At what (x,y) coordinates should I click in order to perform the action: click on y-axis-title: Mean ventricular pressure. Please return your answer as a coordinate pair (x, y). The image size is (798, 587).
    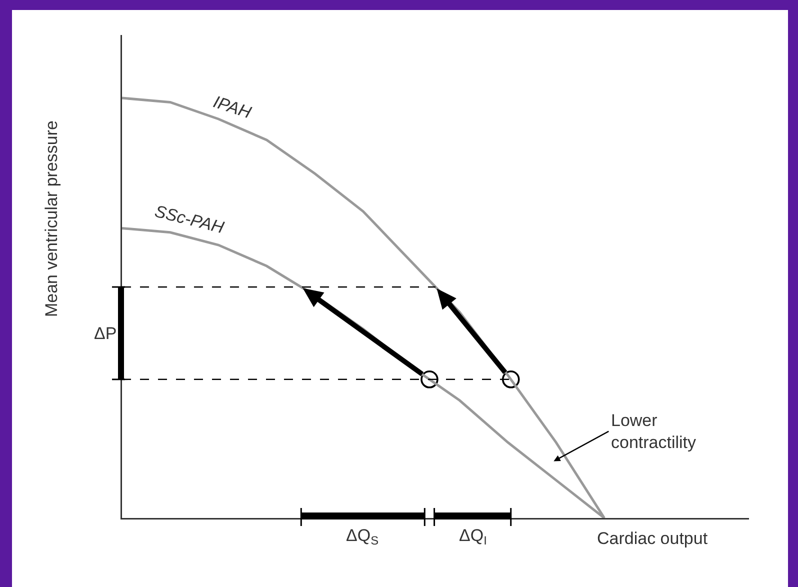
    Looking at the image, I should click on (51, 219).